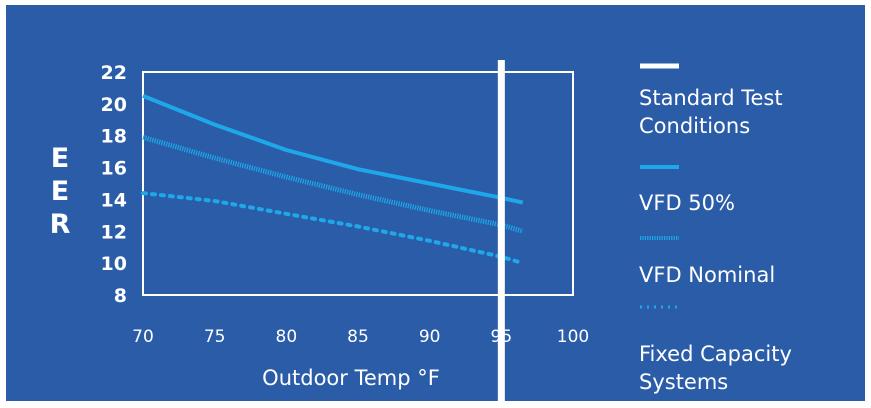 The image size is (871, 408). What do you see at coordinates (351, 378) in the screenshot?
I see `x-axis-label: Outdoor Temp °F` at bounding box center [351, 378].